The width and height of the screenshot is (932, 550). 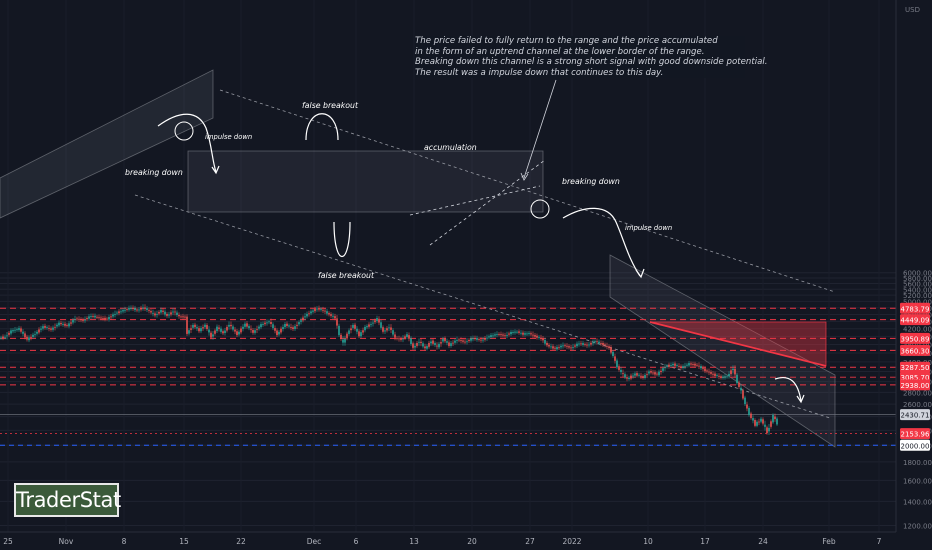 What do you see at coordinates (66, 541) in the screenshot?
I see `x-tick-label: Nov` at bounding box center [66, 541].